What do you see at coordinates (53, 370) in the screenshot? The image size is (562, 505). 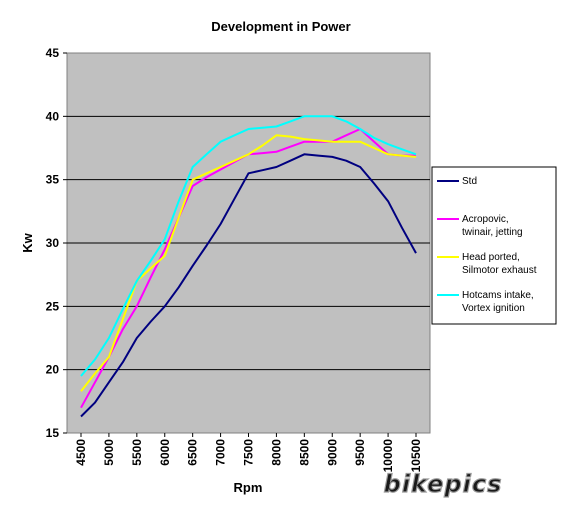 I see `y-tick-label: 20` at bounding box center [53, 370].